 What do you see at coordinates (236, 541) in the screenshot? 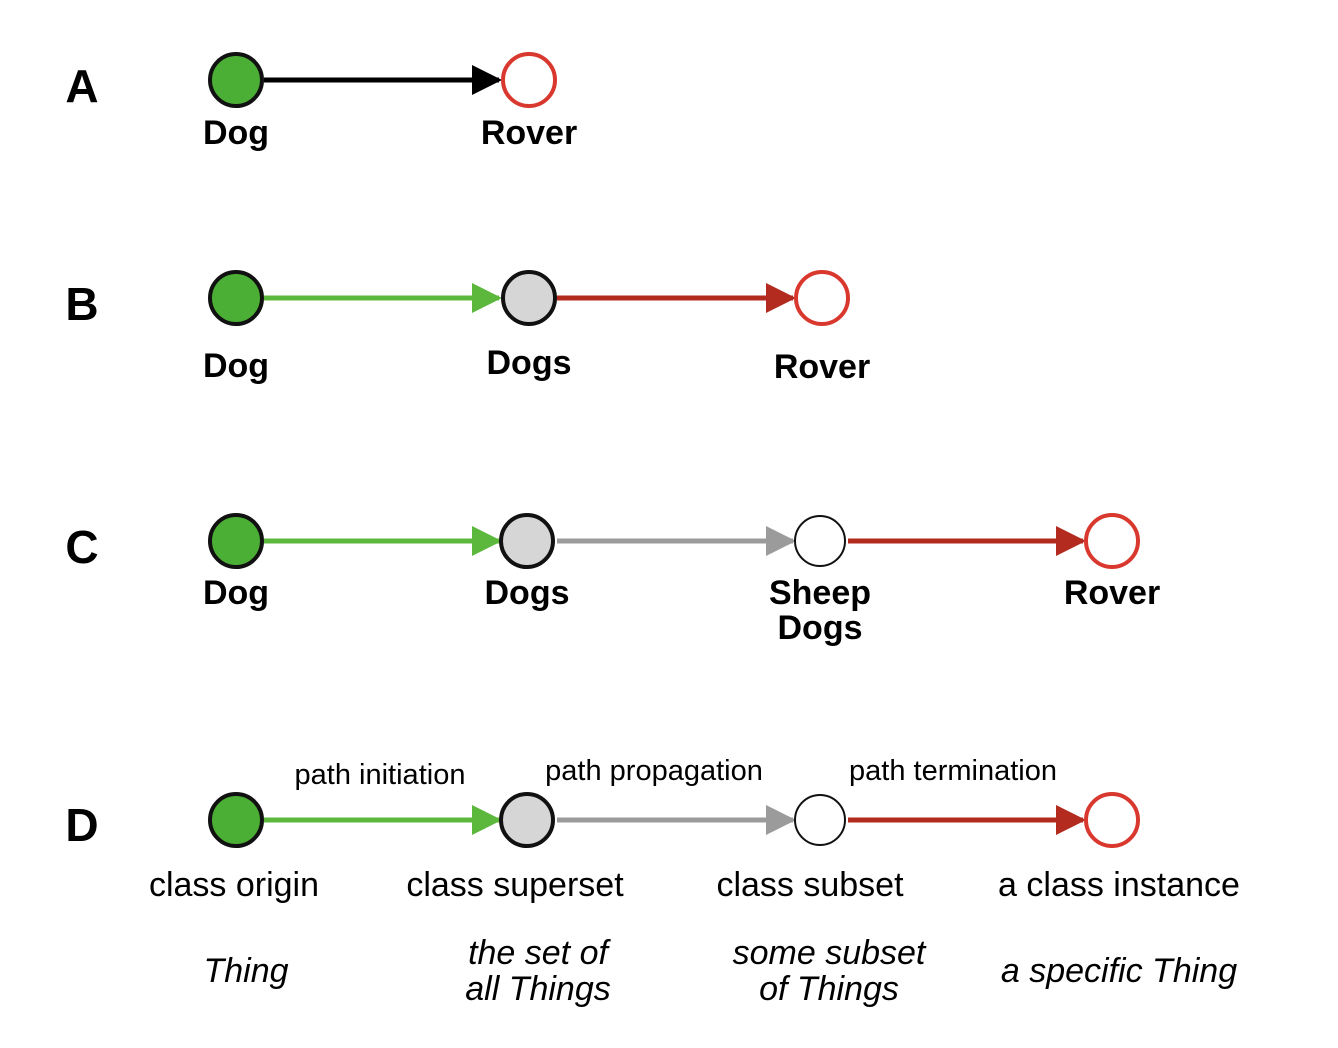
I see `node-c-dog` at bounding box center [236, 541].